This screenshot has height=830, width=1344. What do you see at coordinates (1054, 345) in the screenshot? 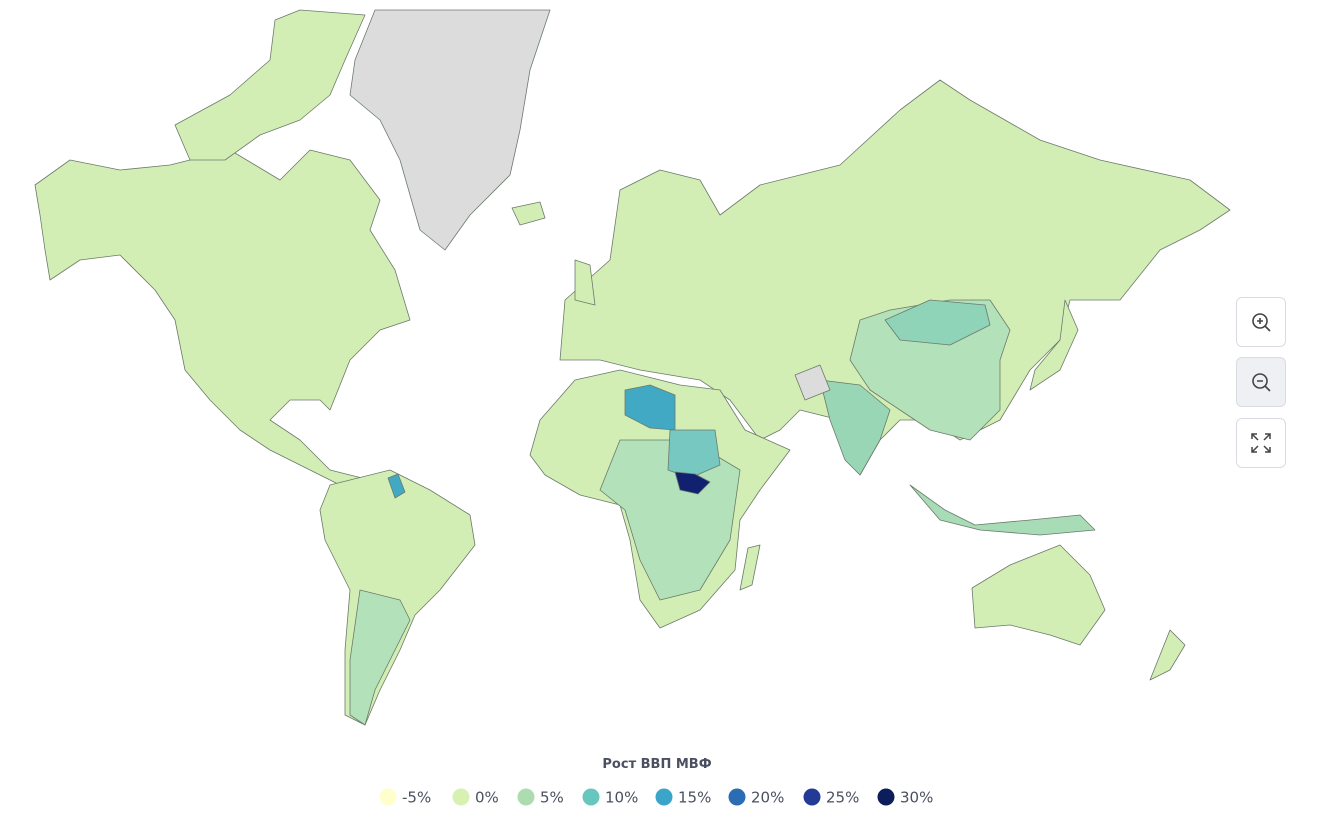
I see `japan` at bounding box center [1054, 345].